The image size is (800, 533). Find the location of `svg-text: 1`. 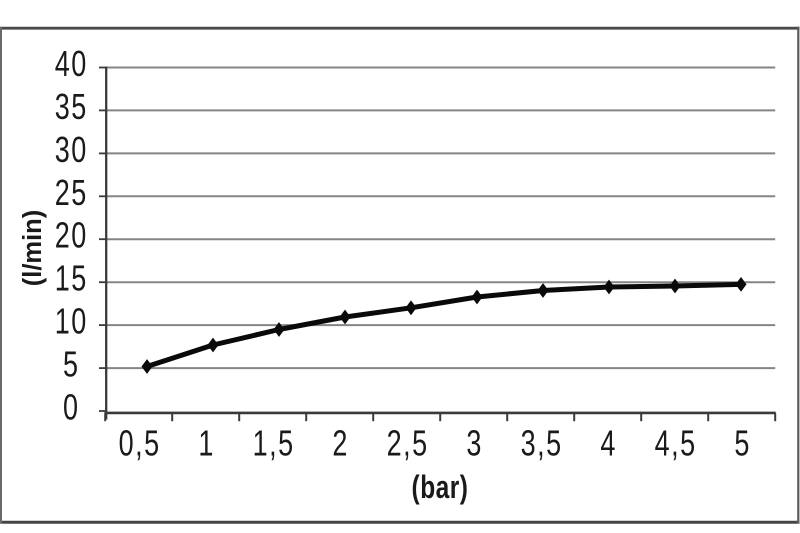

svg-text: 1 is located at coordinates (206, 443).